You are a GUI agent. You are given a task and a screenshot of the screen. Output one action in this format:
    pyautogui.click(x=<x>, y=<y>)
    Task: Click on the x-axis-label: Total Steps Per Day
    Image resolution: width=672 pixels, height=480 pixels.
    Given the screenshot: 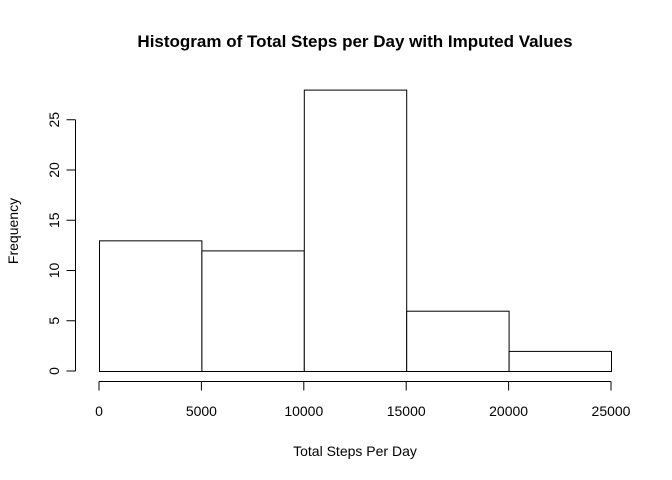 What is the action you would take?
    pyautogui.click(x=355, y=451)
    